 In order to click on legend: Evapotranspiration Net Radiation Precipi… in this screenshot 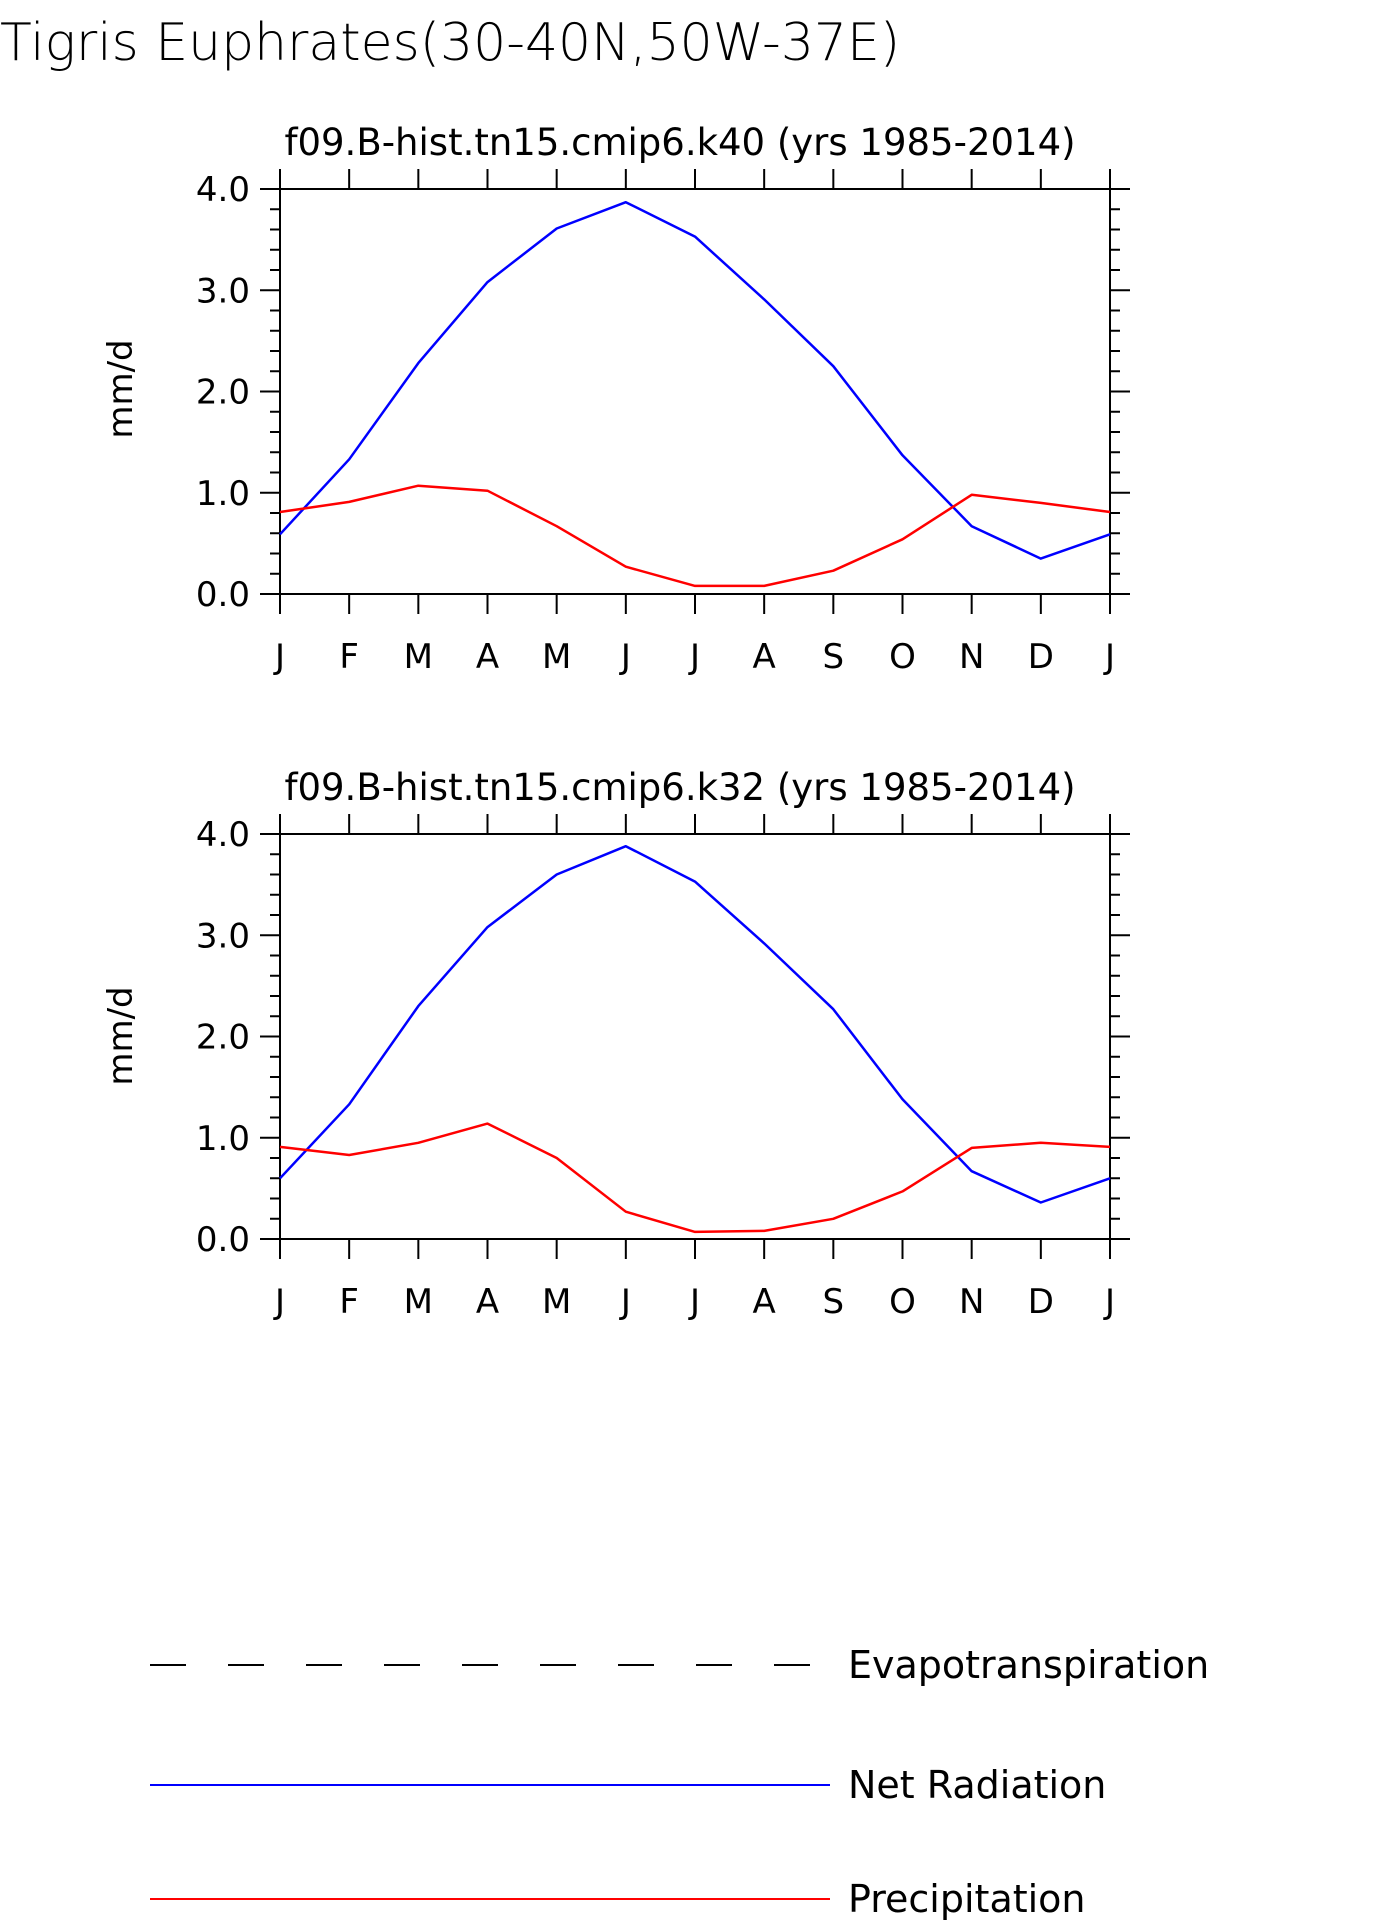, I will do `click(679, 1782)`.